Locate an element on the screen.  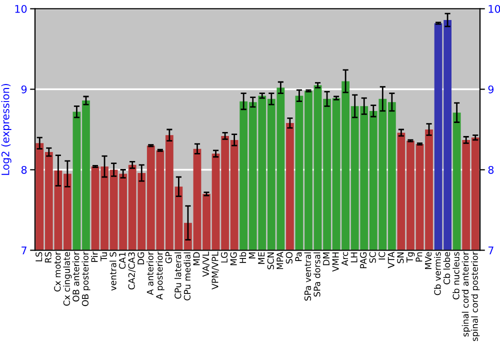
x-tick-label: VPM/VPL is located at coordinates (216, 271).